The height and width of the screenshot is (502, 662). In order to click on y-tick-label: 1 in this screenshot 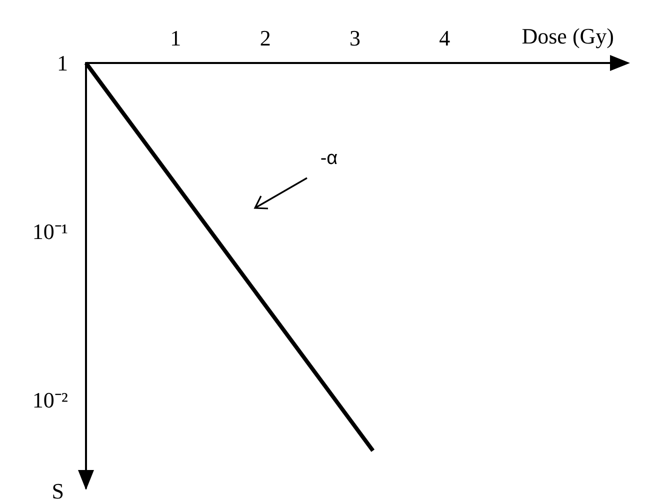, I will do `click(62, 63)`.